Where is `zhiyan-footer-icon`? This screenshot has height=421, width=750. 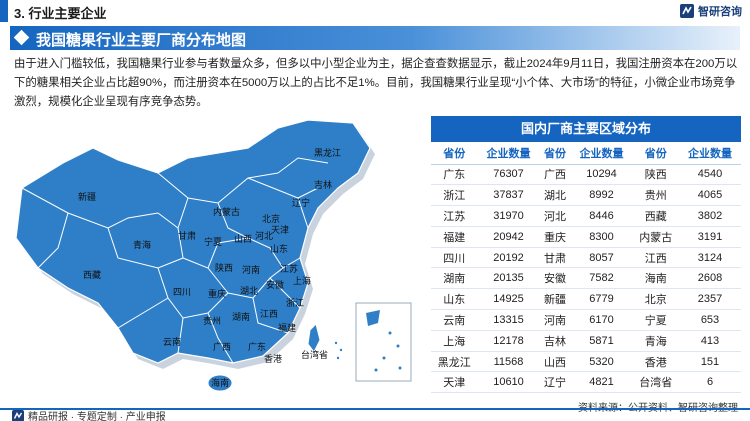
zhiyan-footer-icon is located at coordinates (18, 415).